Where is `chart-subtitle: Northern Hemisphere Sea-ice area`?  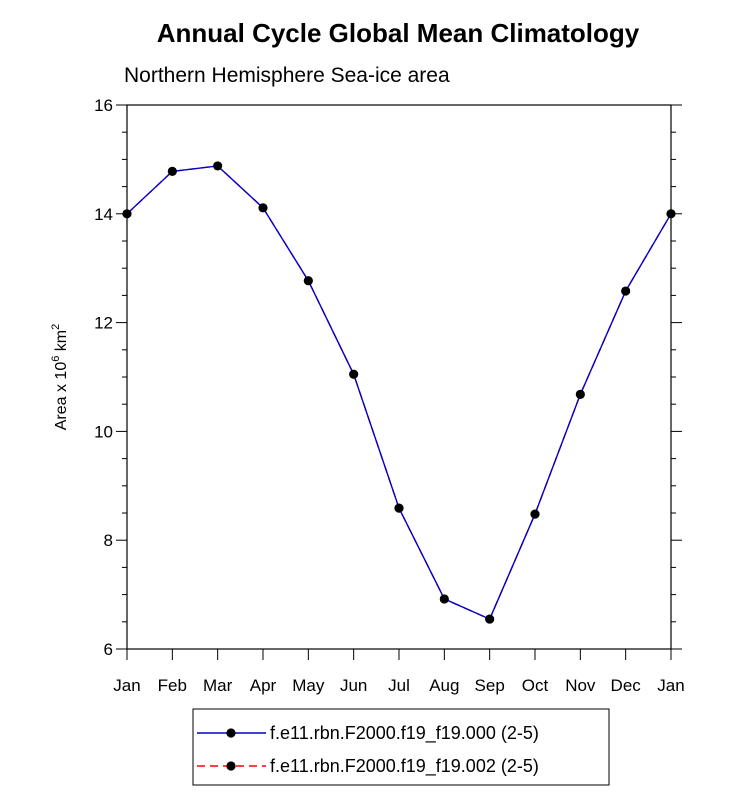
chart-subtitle: Northern Hemisphere Sea-ice area is located at coordinates (287, 75).